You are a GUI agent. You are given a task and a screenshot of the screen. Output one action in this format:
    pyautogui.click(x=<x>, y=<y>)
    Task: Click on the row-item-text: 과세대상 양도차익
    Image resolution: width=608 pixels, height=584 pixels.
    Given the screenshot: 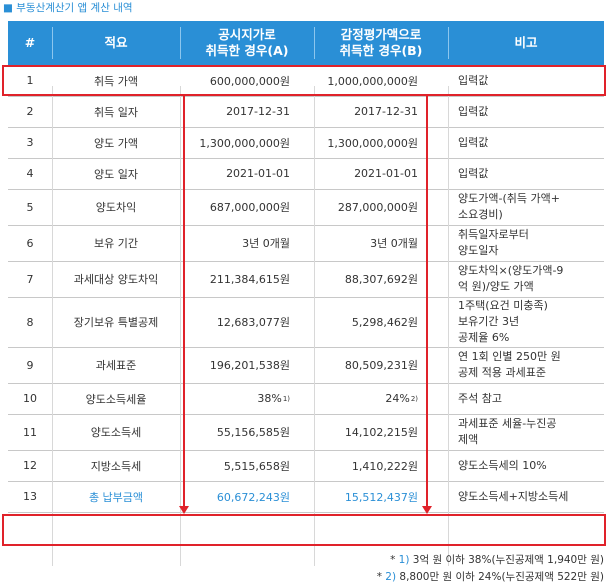 What is the action you would take?
    pyautogui.click(x=116, y=279)
    